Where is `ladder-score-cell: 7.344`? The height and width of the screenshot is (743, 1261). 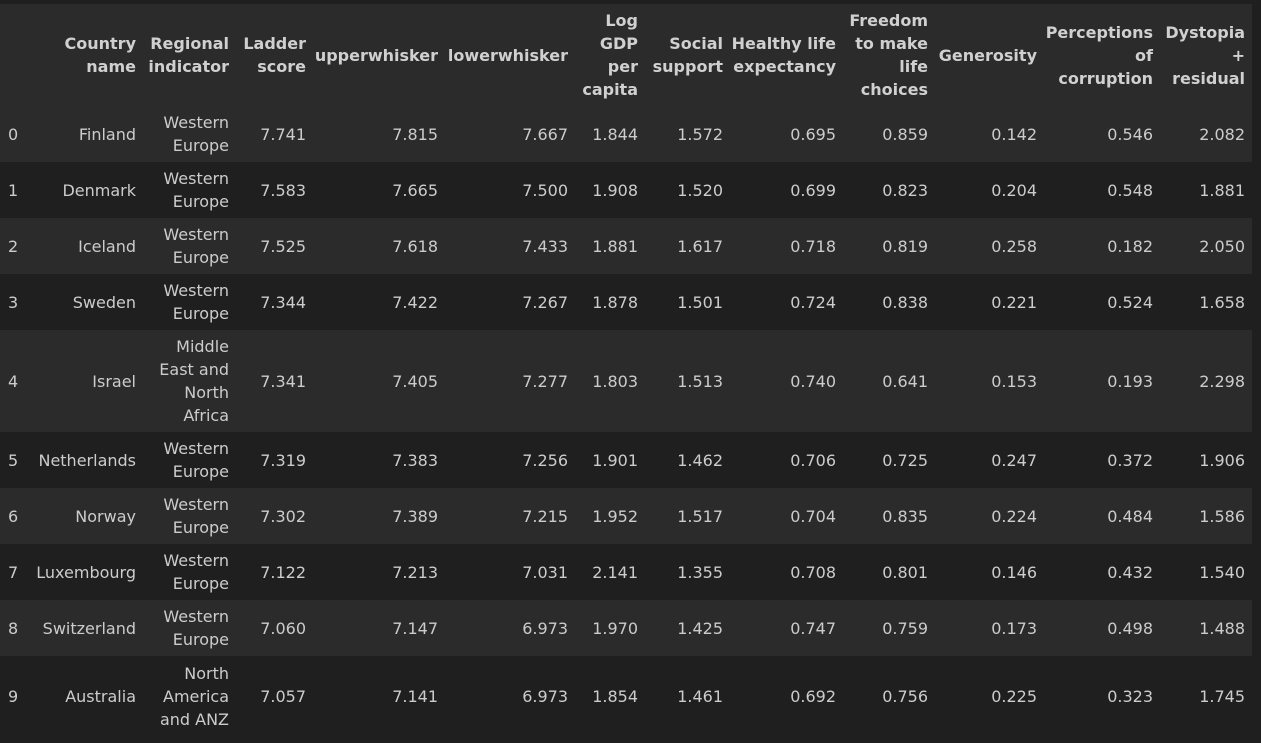 ladder-score-cell: 7.344 is located at coordinates (283, 302).